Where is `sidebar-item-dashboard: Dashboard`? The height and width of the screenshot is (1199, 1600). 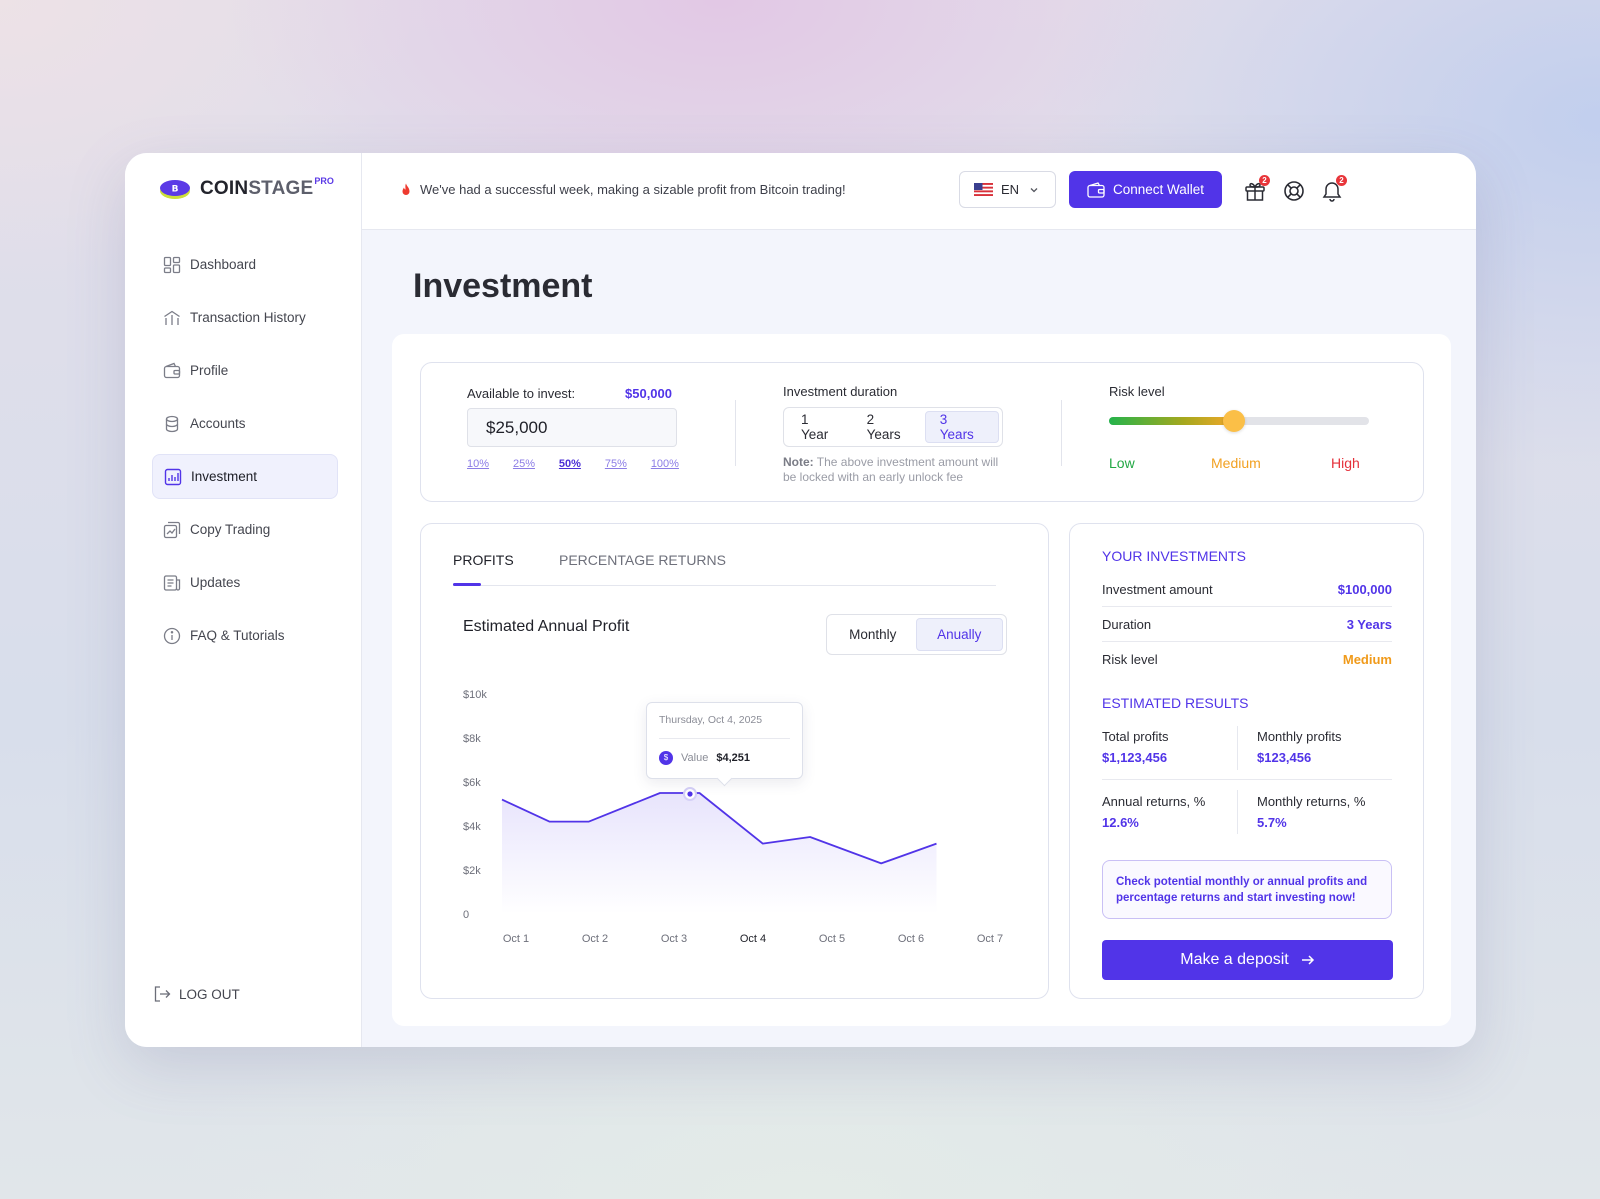
sidebar-item-dashboard: Dashboard is located at coordinates (245, 264).